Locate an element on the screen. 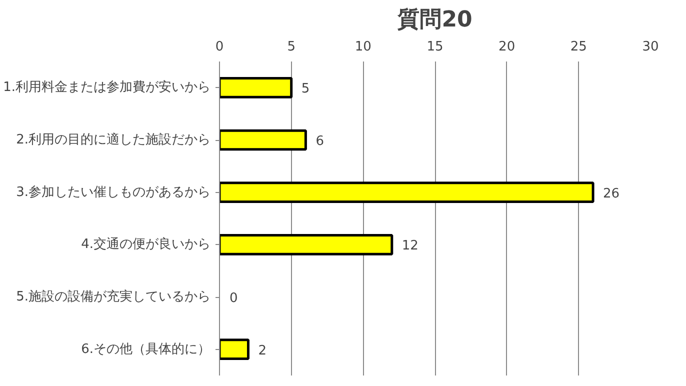  y-tick-label: 3.参加したい催しものがあるから is located at coordinates (113, 192).